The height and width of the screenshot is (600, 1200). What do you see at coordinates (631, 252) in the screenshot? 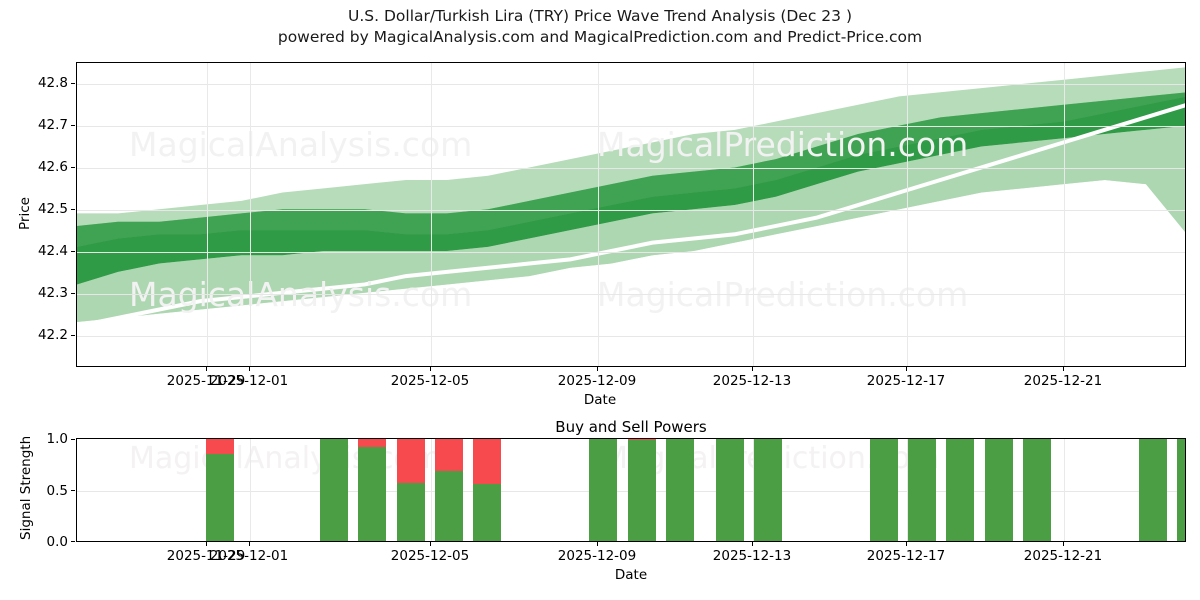
I see `gridline-y-42.4` at bounding box center [631, 252].